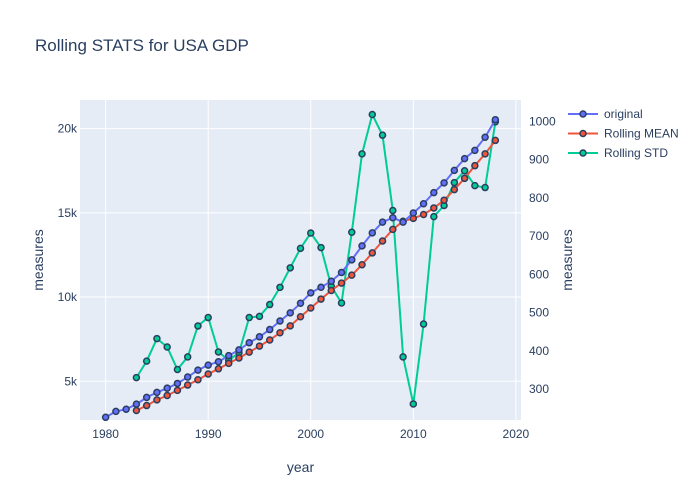  What do you see at coordinates (142, 45) in the screenshot?
I see `chart-title: Rolling STATS for USA GDP` at bounding box center [142, 45].